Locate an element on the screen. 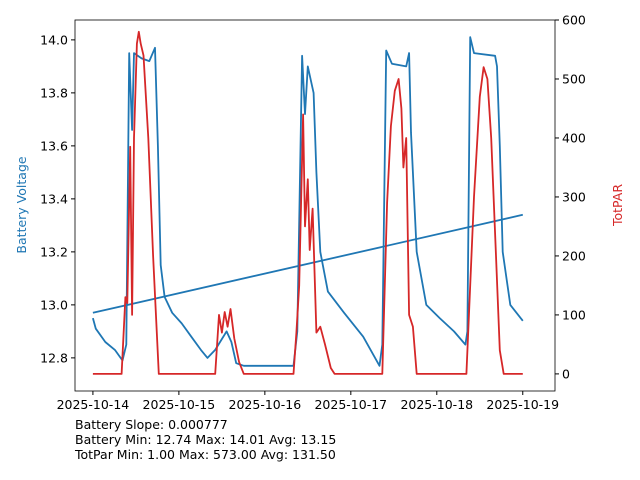 The width and height of the screenshot is (640, 480). left-y-tick-label: 13.6 is located at coordinates (54, 145).